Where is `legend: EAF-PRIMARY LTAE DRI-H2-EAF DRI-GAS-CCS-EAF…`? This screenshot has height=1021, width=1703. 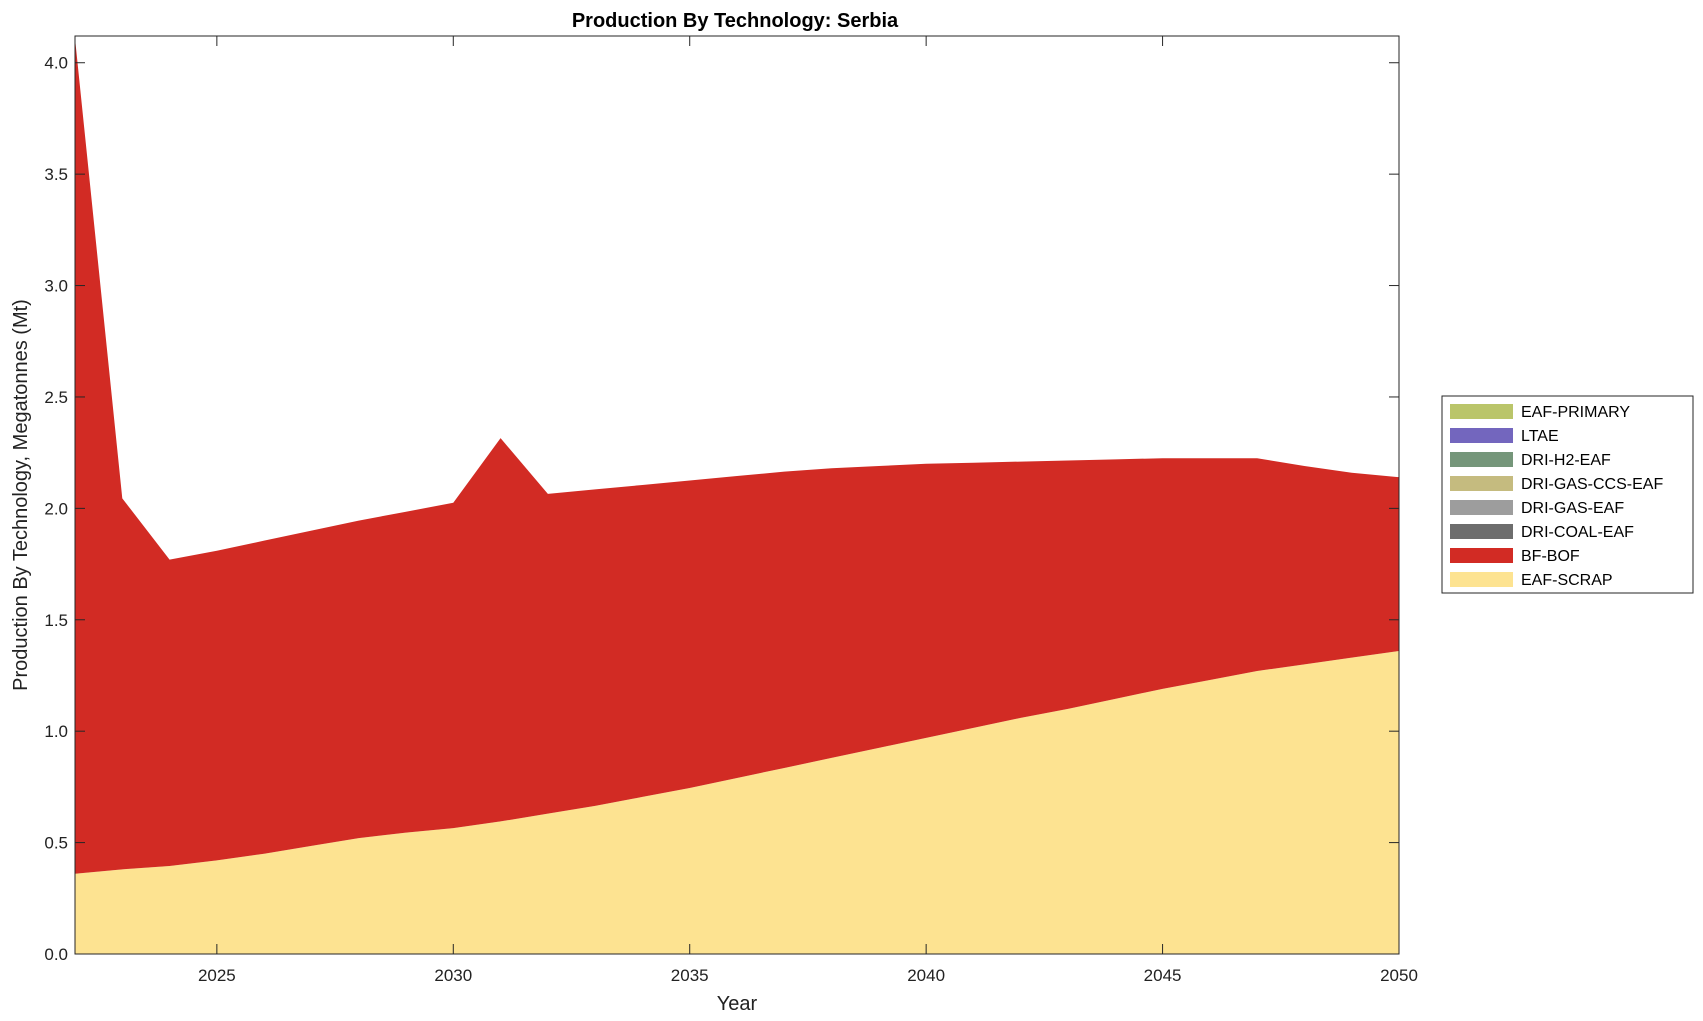 legend: EAF-PRIMARY LTAE DRI-H2-EAF DRI-GAS-CCS-EAF… is located at coordinates (1567, 494).